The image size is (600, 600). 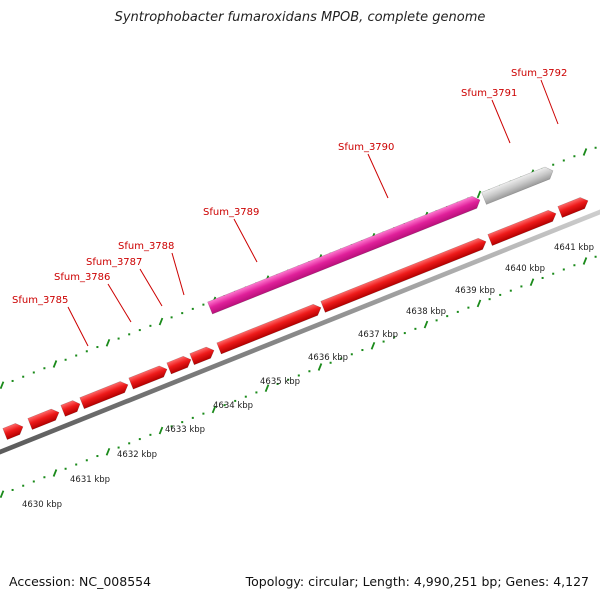 What do you see at coordinates (114, 262) in the screenshot?
I see `gene-label: Sfum_3787` at bounding box center [114, 262].